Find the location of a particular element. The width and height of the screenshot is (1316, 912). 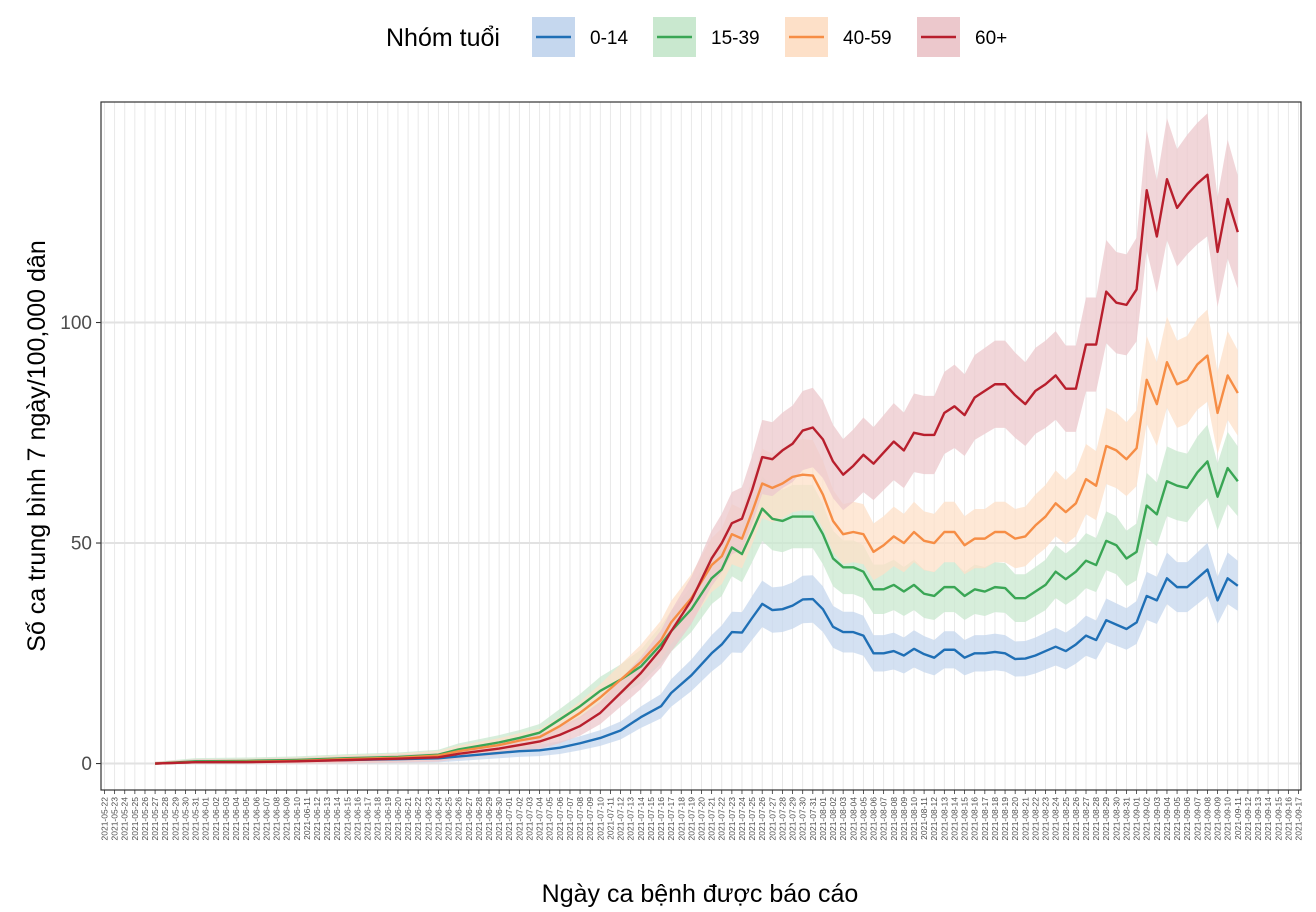

x-tick-label: 2021-06-20 is located at coordinates (398, 819).